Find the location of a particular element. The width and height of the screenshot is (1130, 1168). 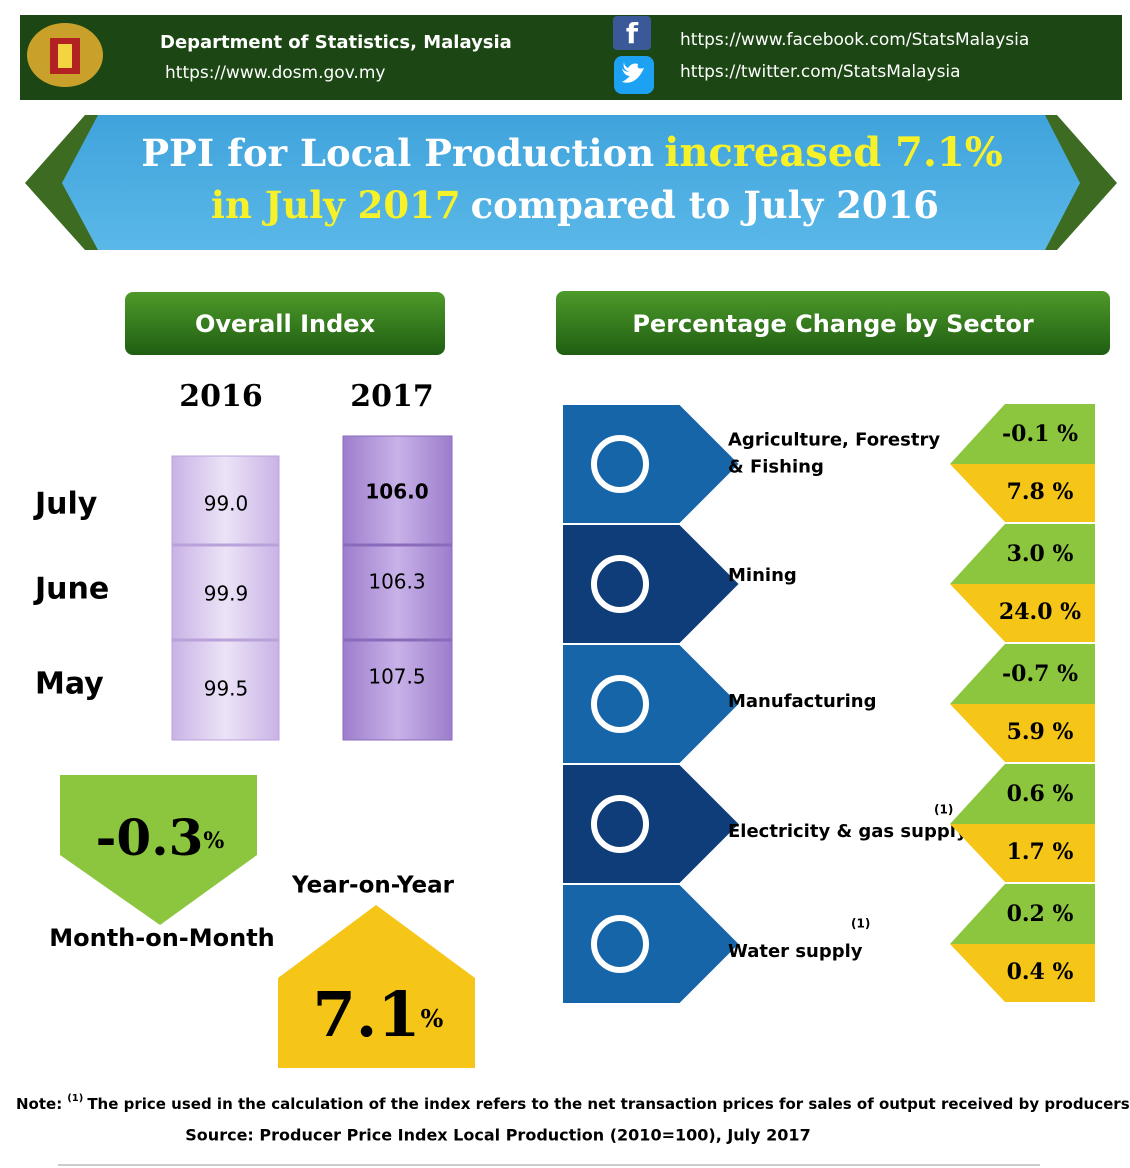

sector-name: Electricity & gas supply is located at coordinates (848, 831).